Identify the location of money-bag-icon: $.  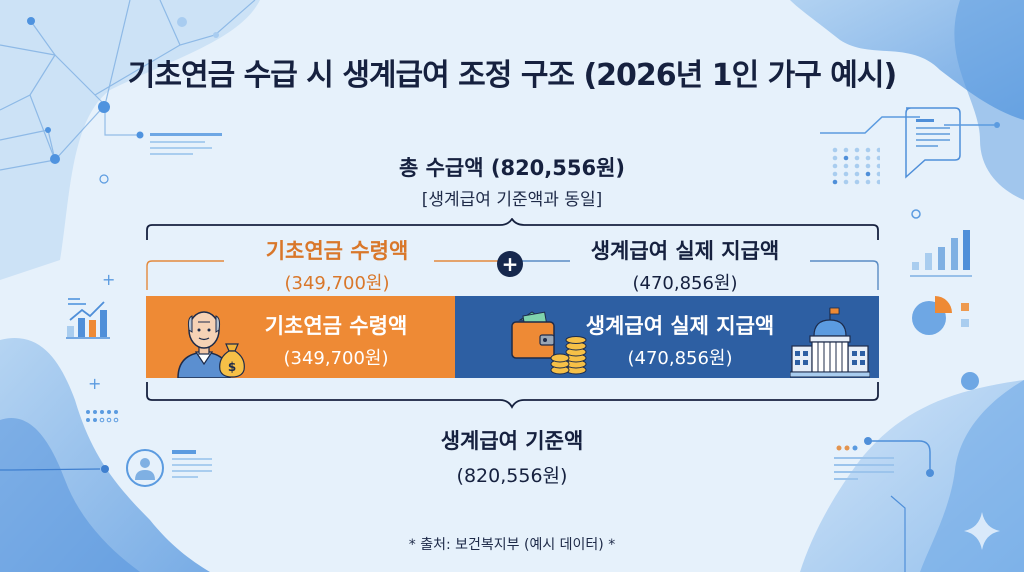
(232, 360).